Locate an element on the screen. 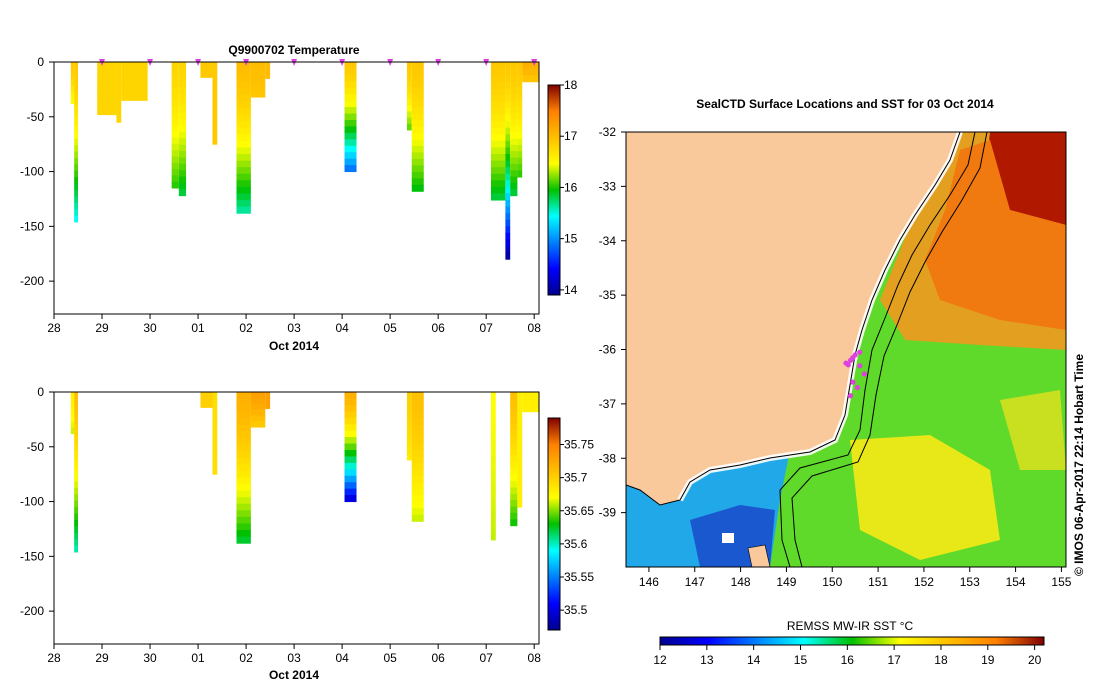  land-patch-tasman is located at coordinates (728, 538).